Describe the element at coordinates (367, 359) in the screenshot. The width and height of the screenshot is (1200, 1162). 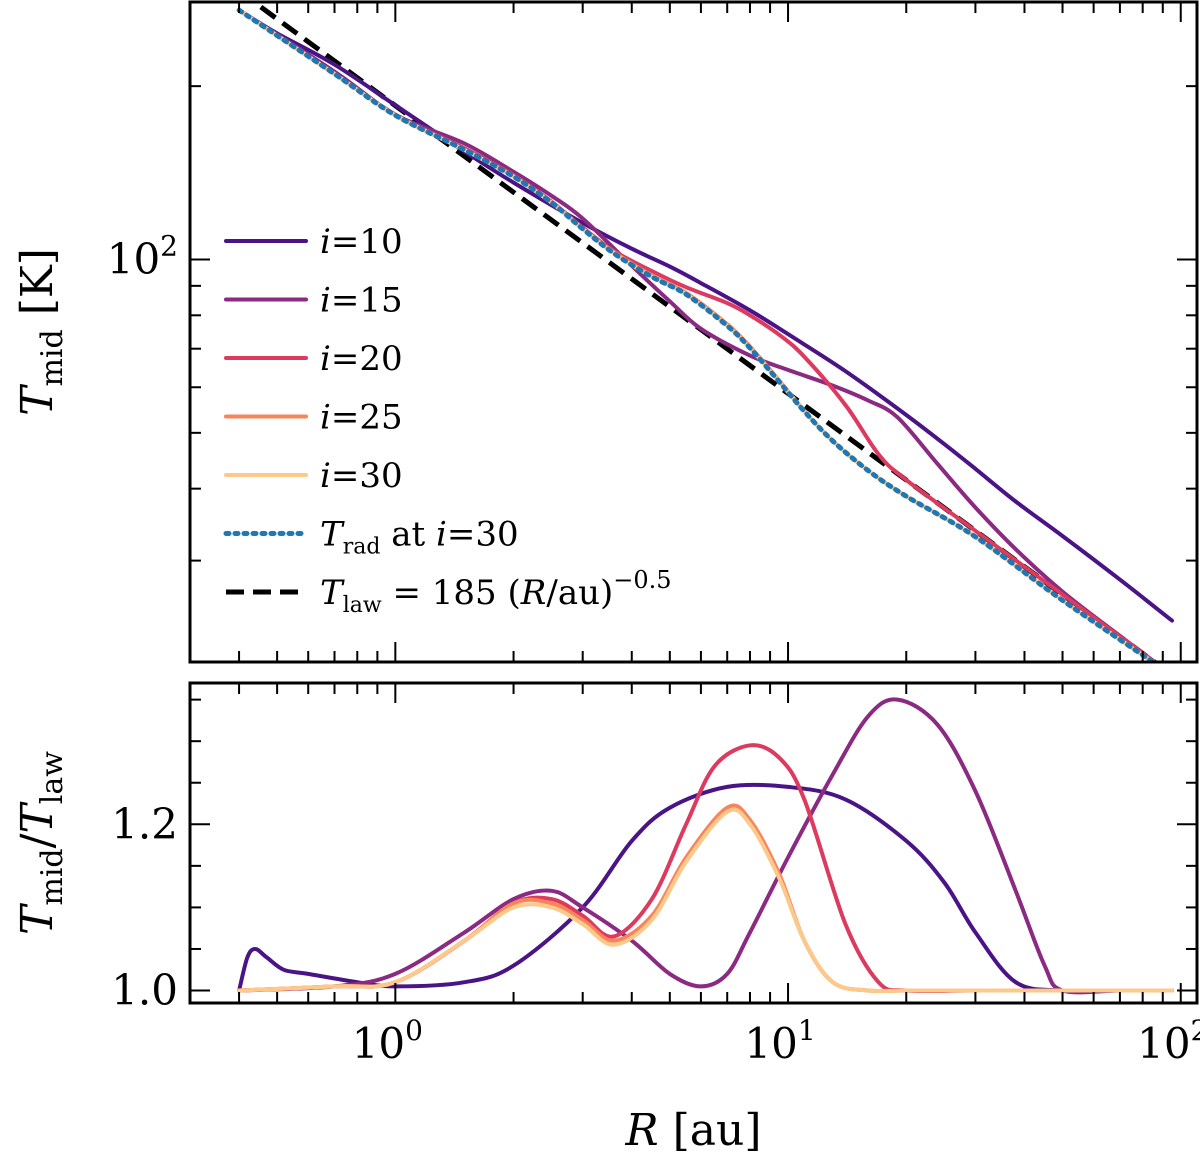
I see `legend-text: =20` at that location.